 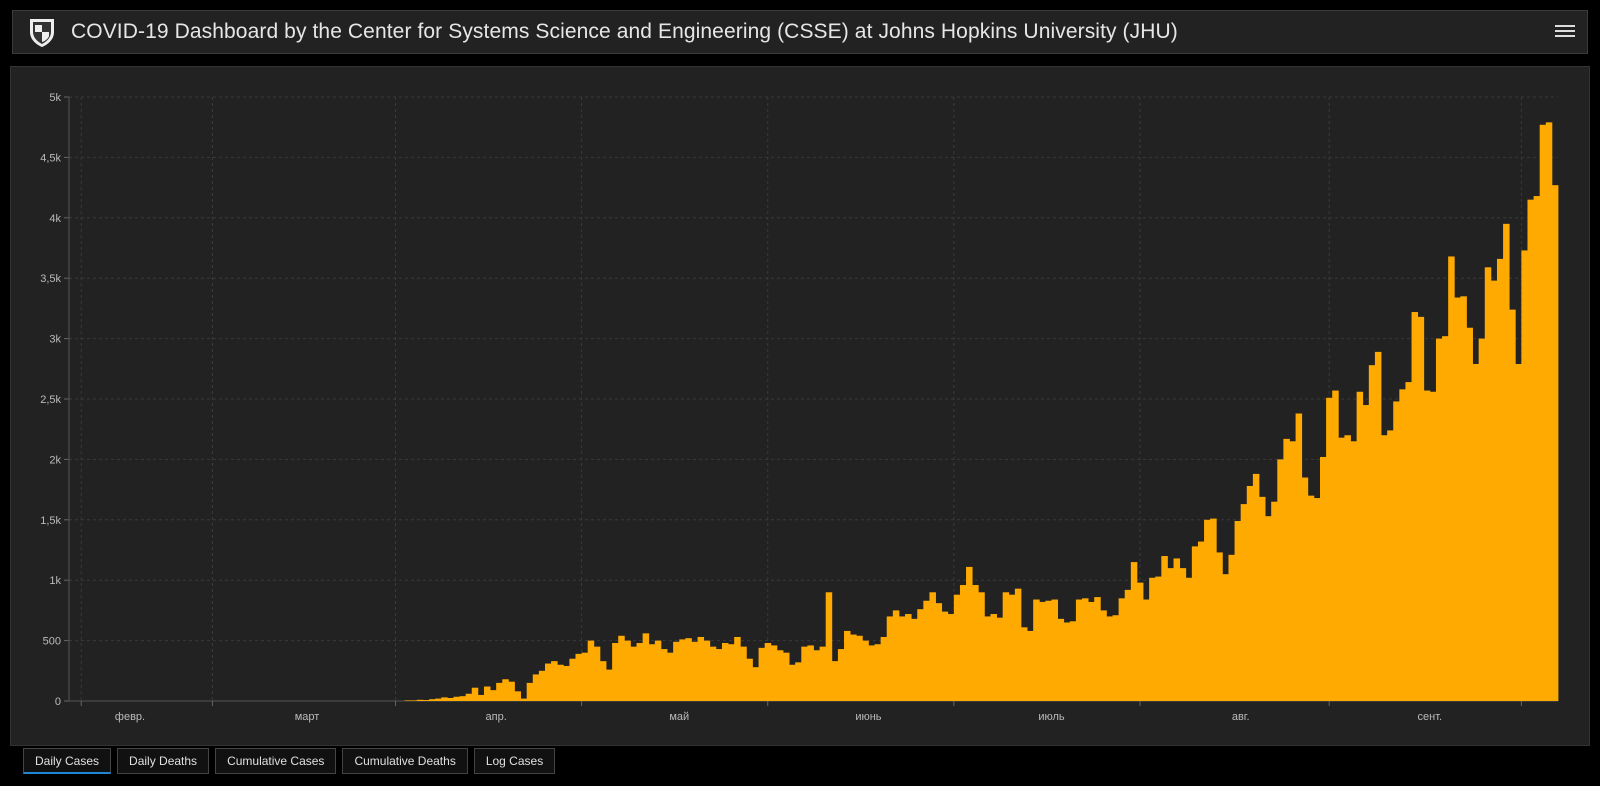 What do you see at coordinates (163, 761) in the screenshot?
I see `tab-daily-deaths: Daily Deaths` at bounding box center [163, 761].